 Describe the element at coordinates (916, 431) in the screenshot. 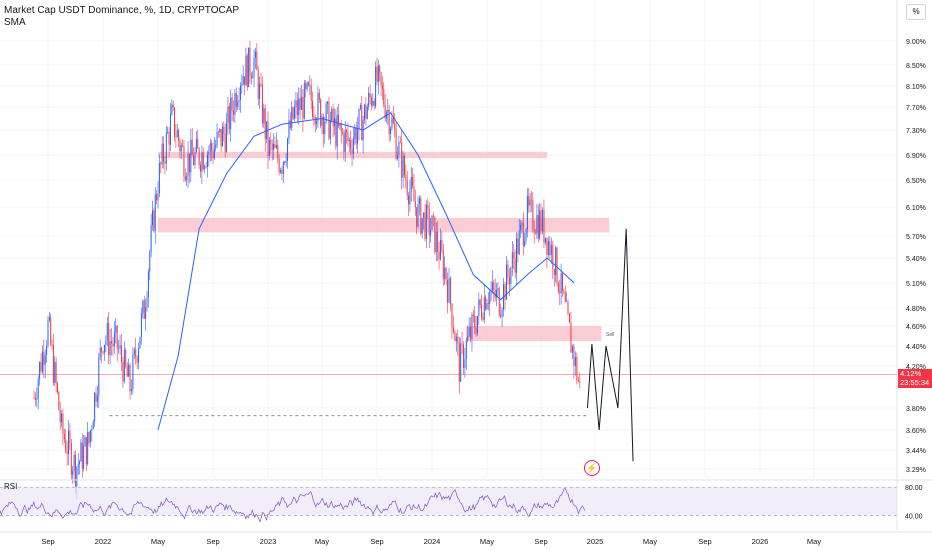

I see `y-tick-label: 3.60%` at that location.